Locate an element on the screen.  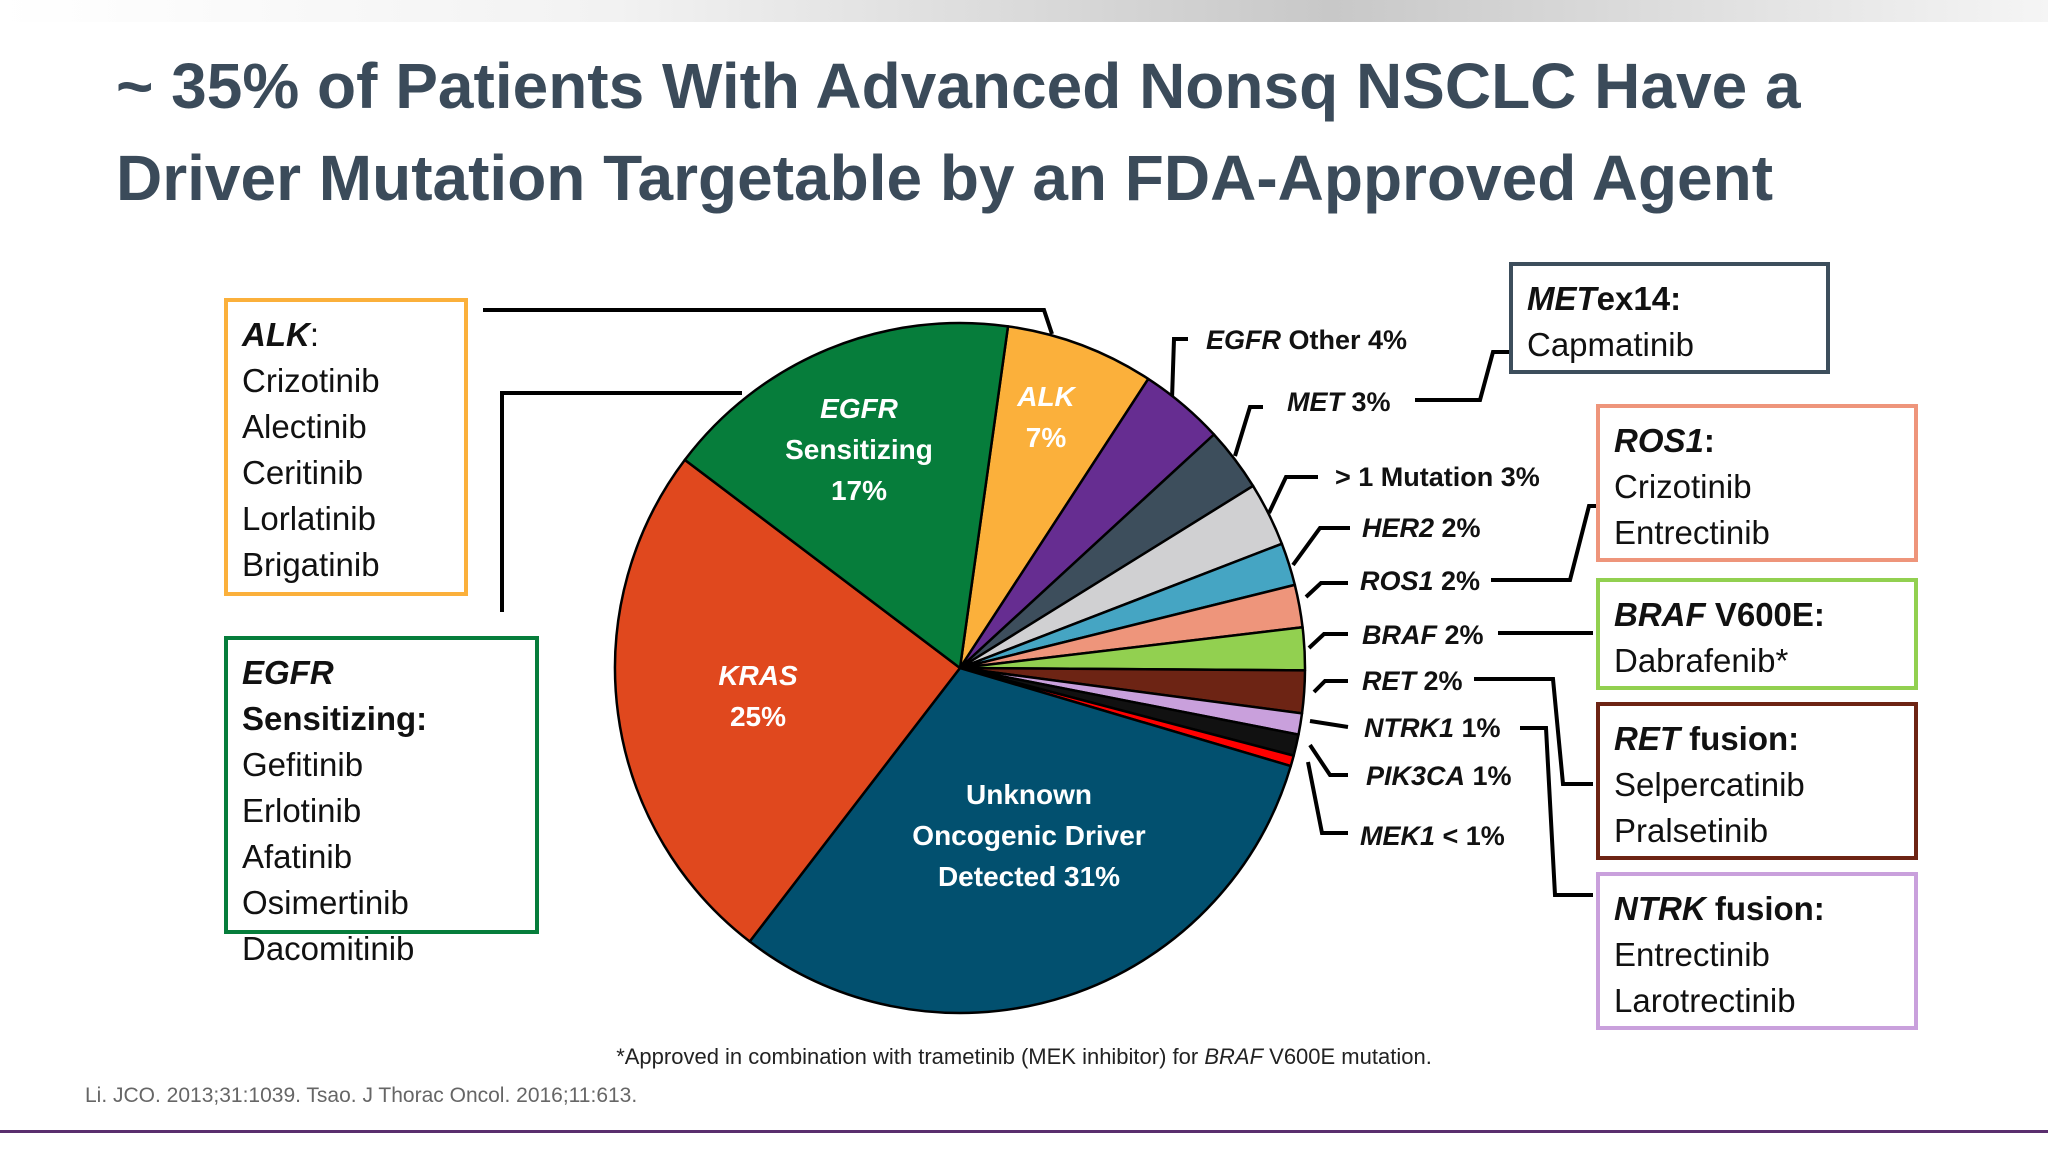
leader-ros1-box is located at coordinates (1544, 543).